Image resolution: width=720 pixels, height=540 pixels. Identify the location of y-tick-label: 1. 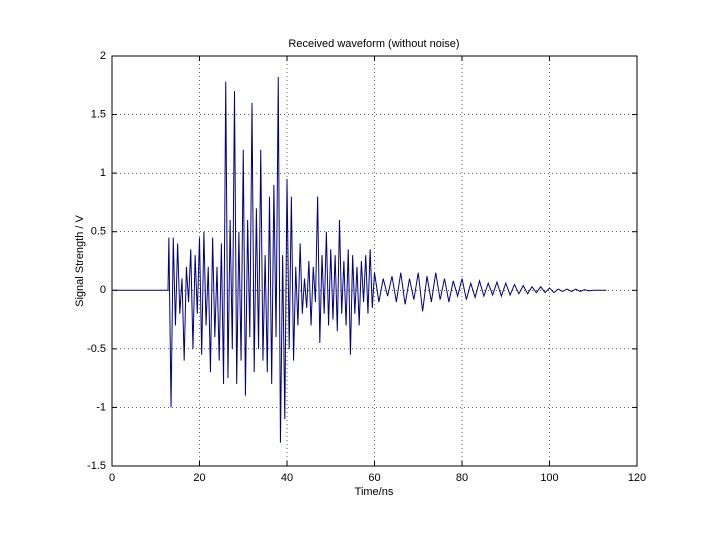
(103, 173).